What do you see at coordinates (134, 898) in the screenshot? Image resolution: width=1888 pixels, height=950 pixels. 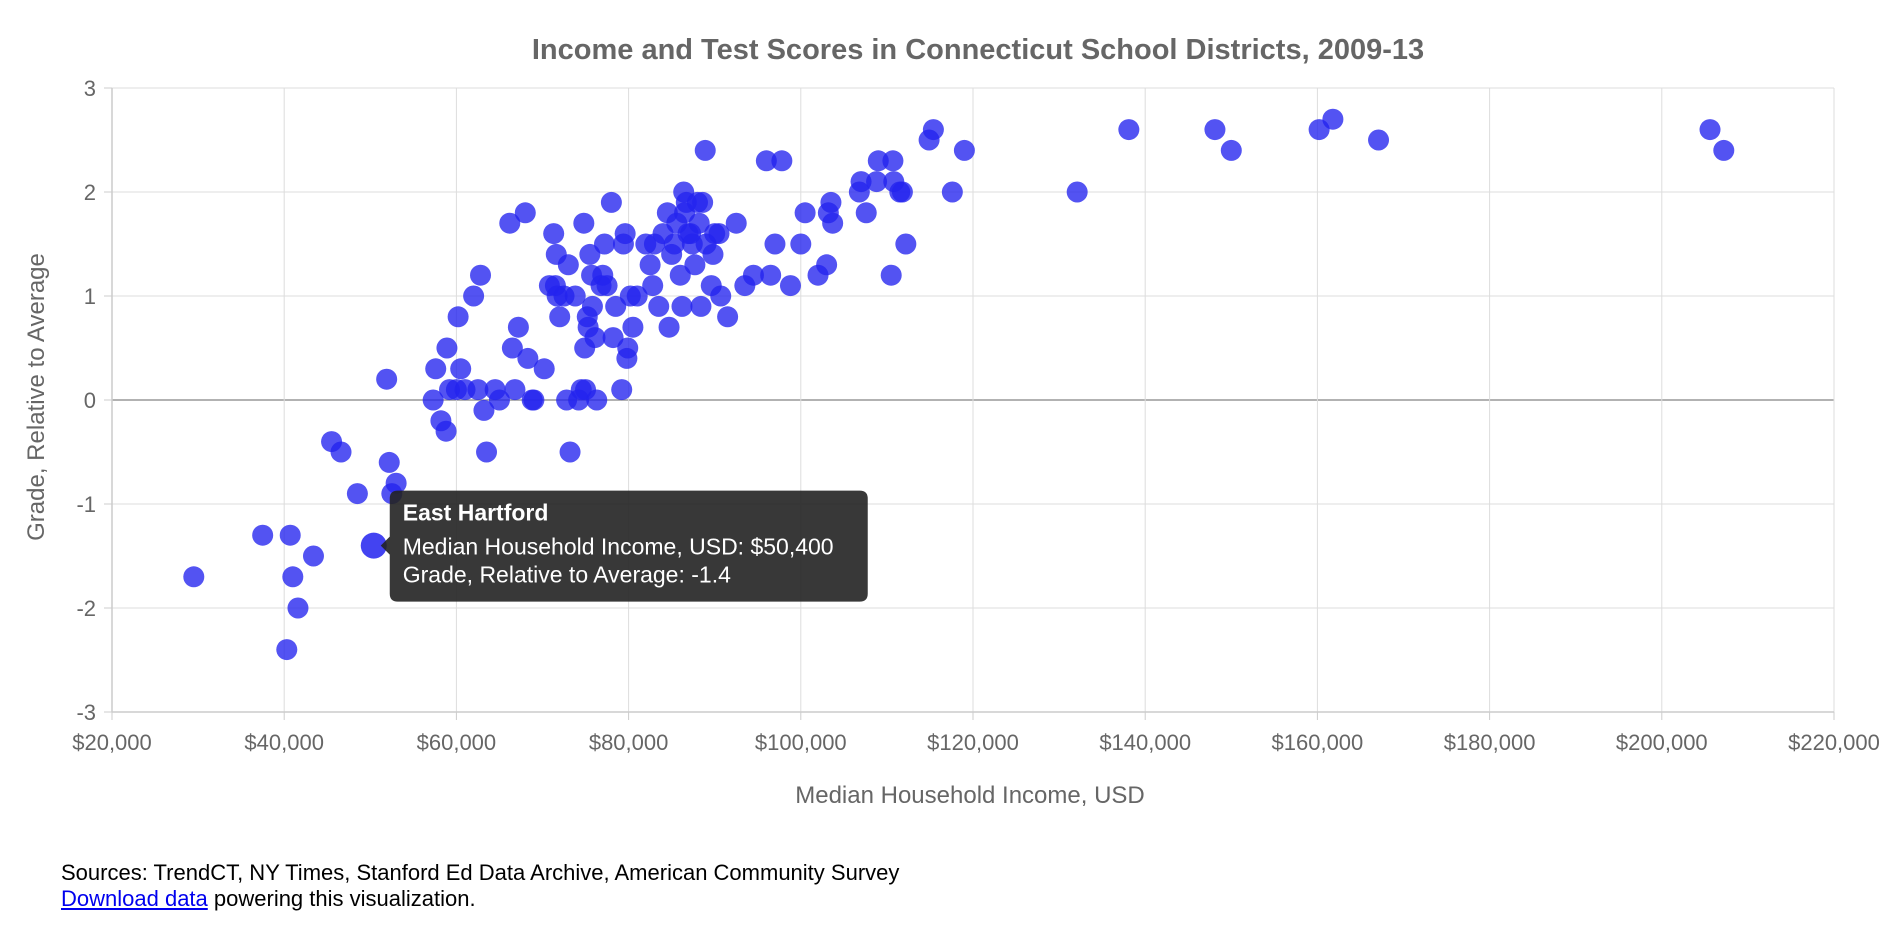 I see `download-data-link: Download data` at bounding box center [134, 898].